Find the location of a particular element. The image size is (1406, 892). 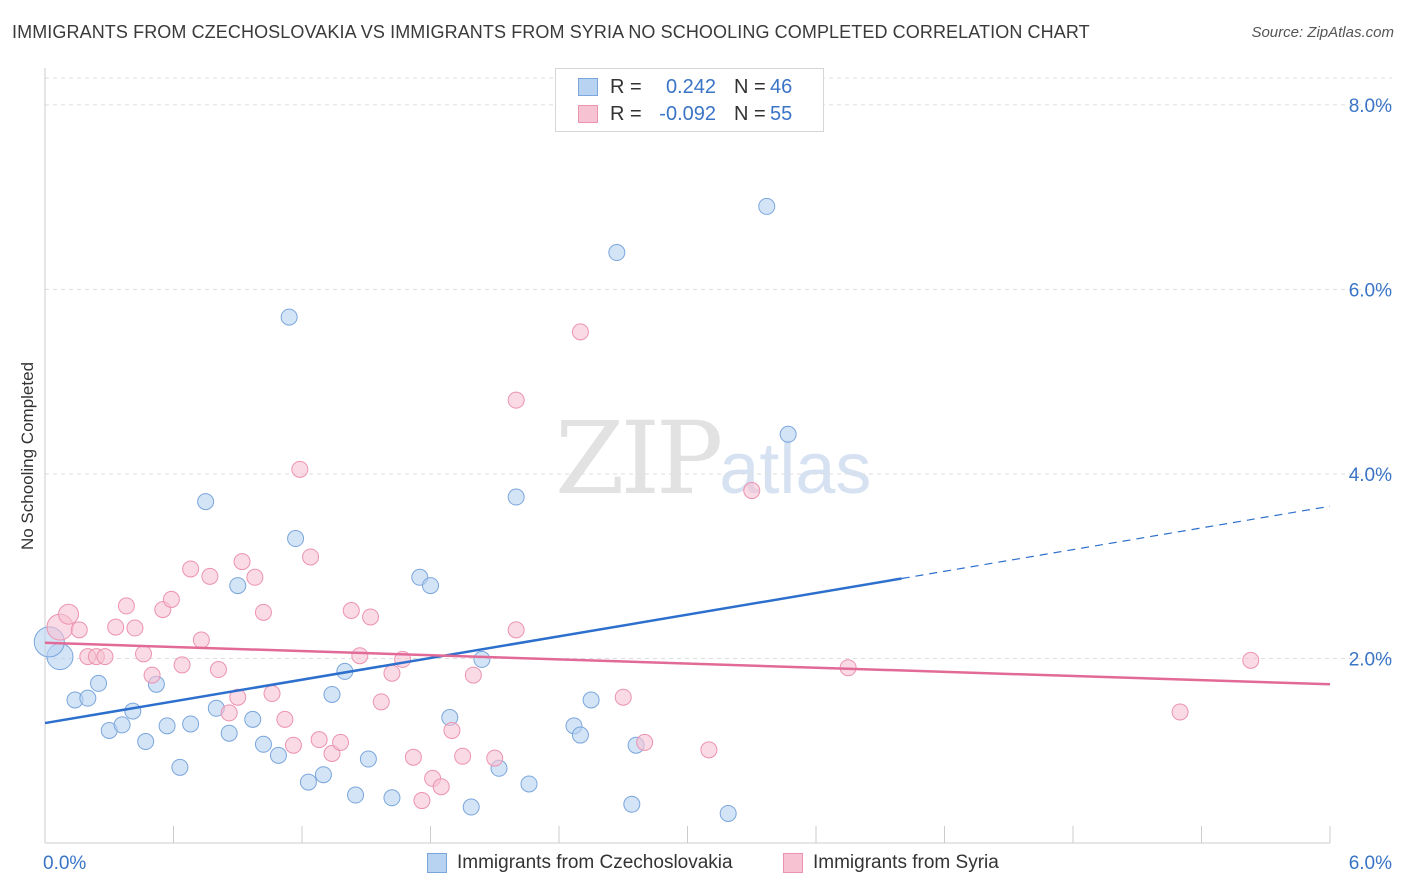

bottom-legend-syria: Immigrants from Syria is located at coordinates (891, 863).